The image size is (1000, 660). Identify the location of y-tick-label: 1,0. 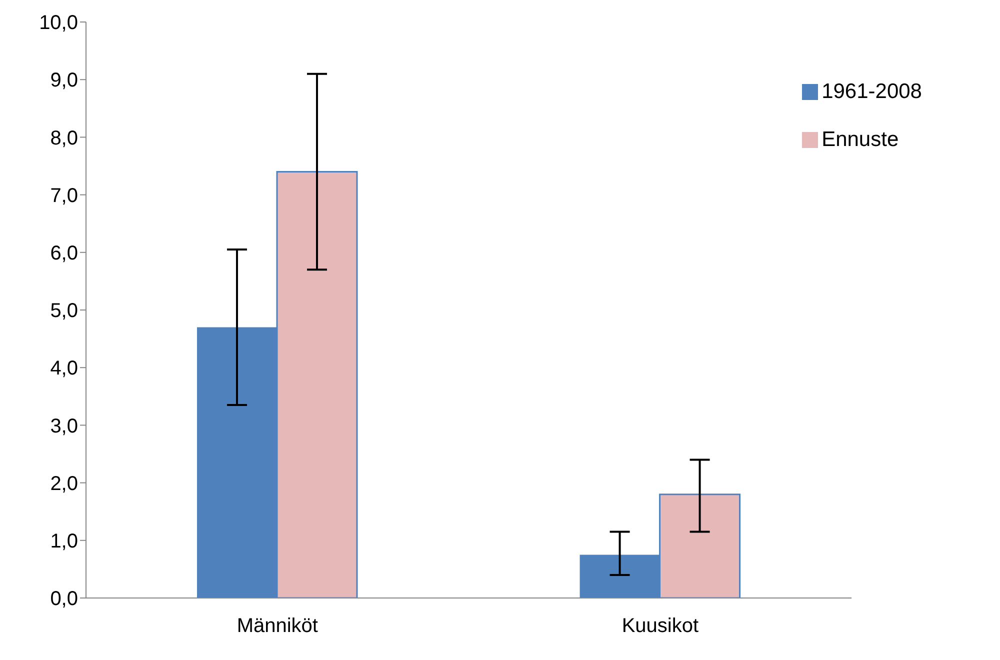
(64, 541).